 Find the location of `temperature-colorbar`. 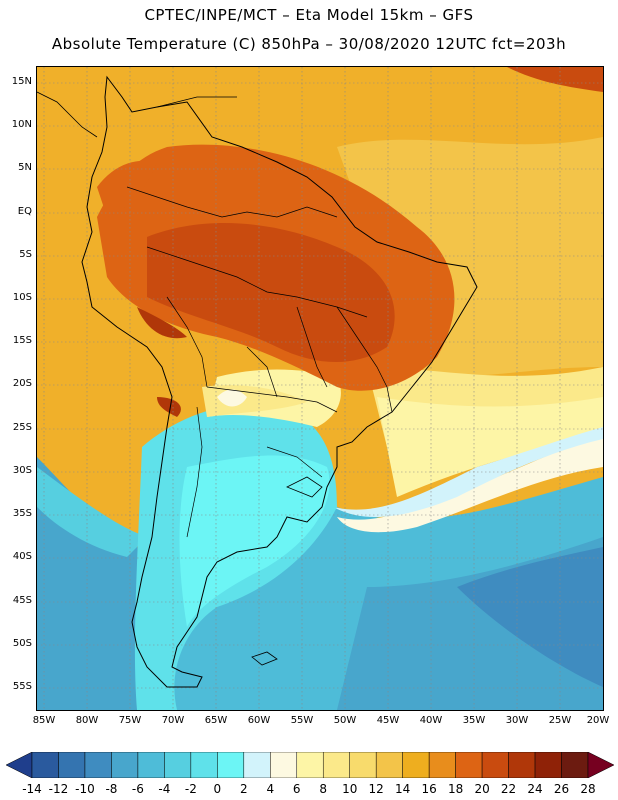

temperature-colorbar is located at coordinates (310, 765).